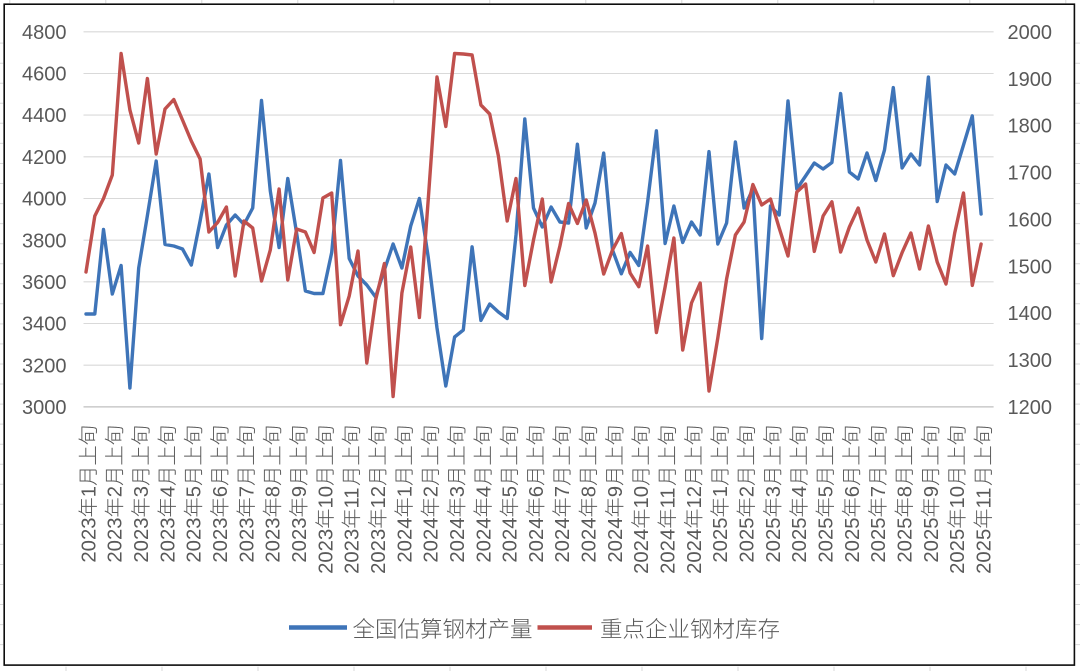  I want to click on svg-text: 1200, so click(1030, 408).